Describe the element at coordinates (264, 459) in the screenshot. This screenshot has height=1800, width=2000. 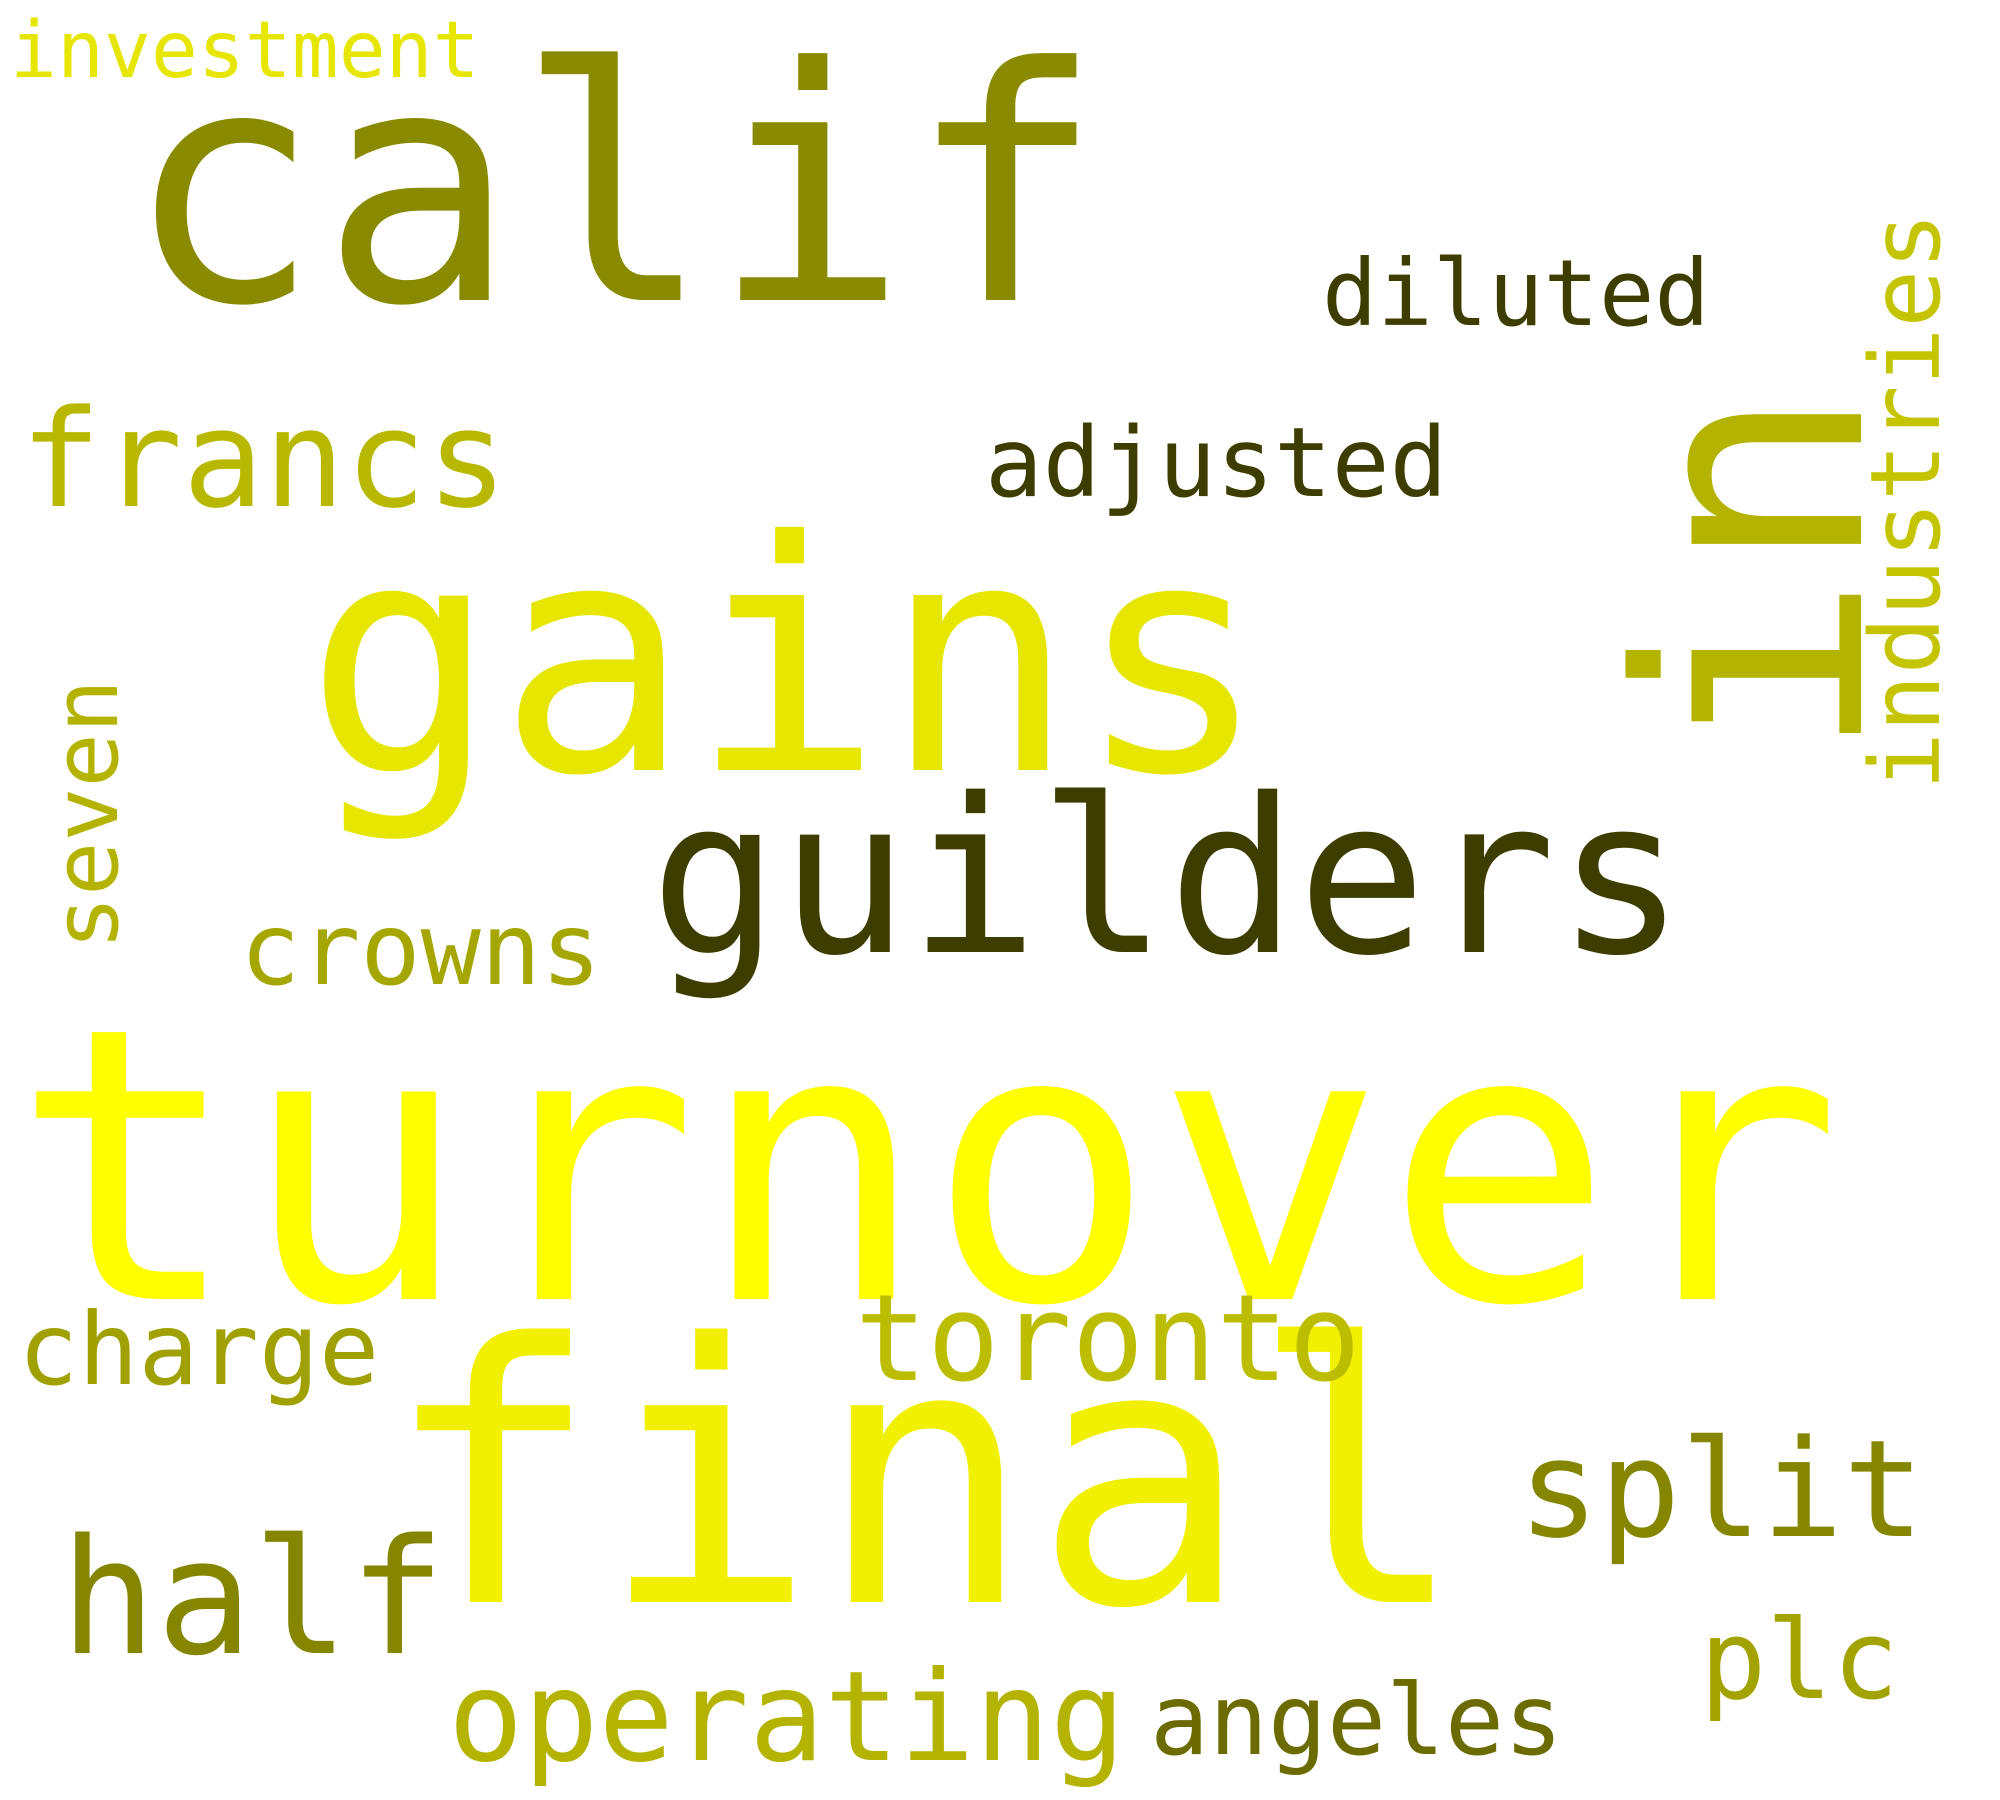
I see `word-francs: francs` at that location.